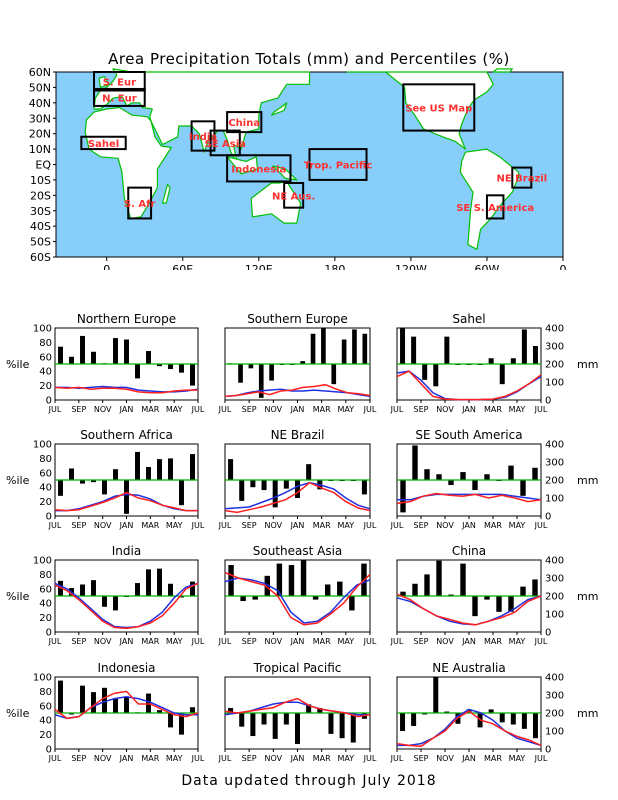  What do you see at coordinates (259, 266) in the screenshot?
I see `lon-tick-label: 120E` at bounding box center [259, 266].